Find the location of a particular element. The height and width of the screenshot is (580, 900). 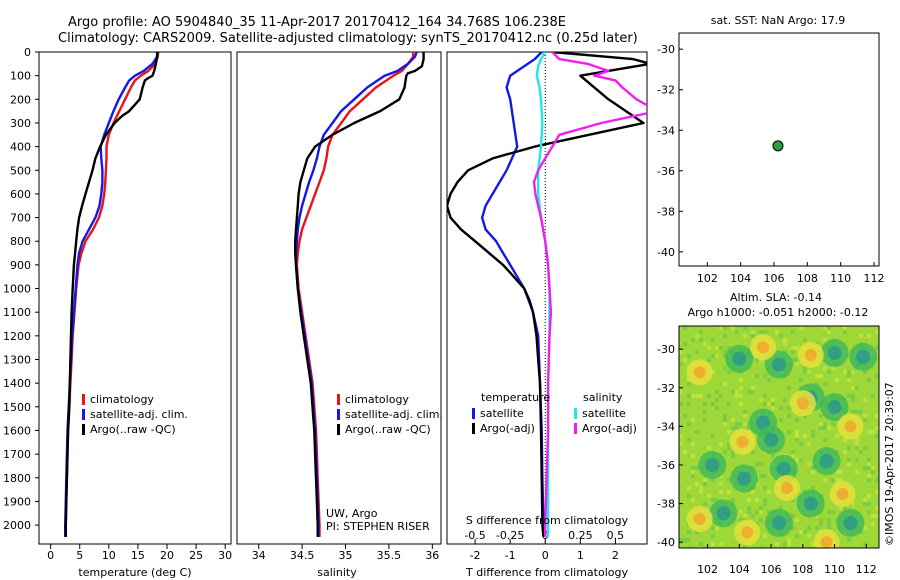

y-tick-label: 200 is located at coordinates (20, 99).